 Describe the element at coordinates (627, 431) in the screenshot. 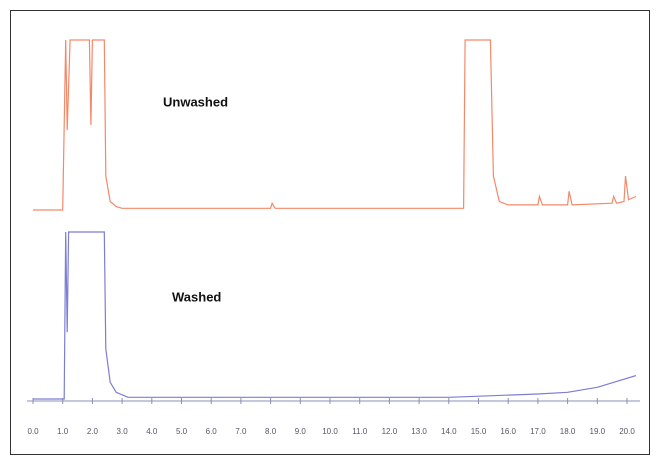

I see `x-tick-label: 20.0` at that location.